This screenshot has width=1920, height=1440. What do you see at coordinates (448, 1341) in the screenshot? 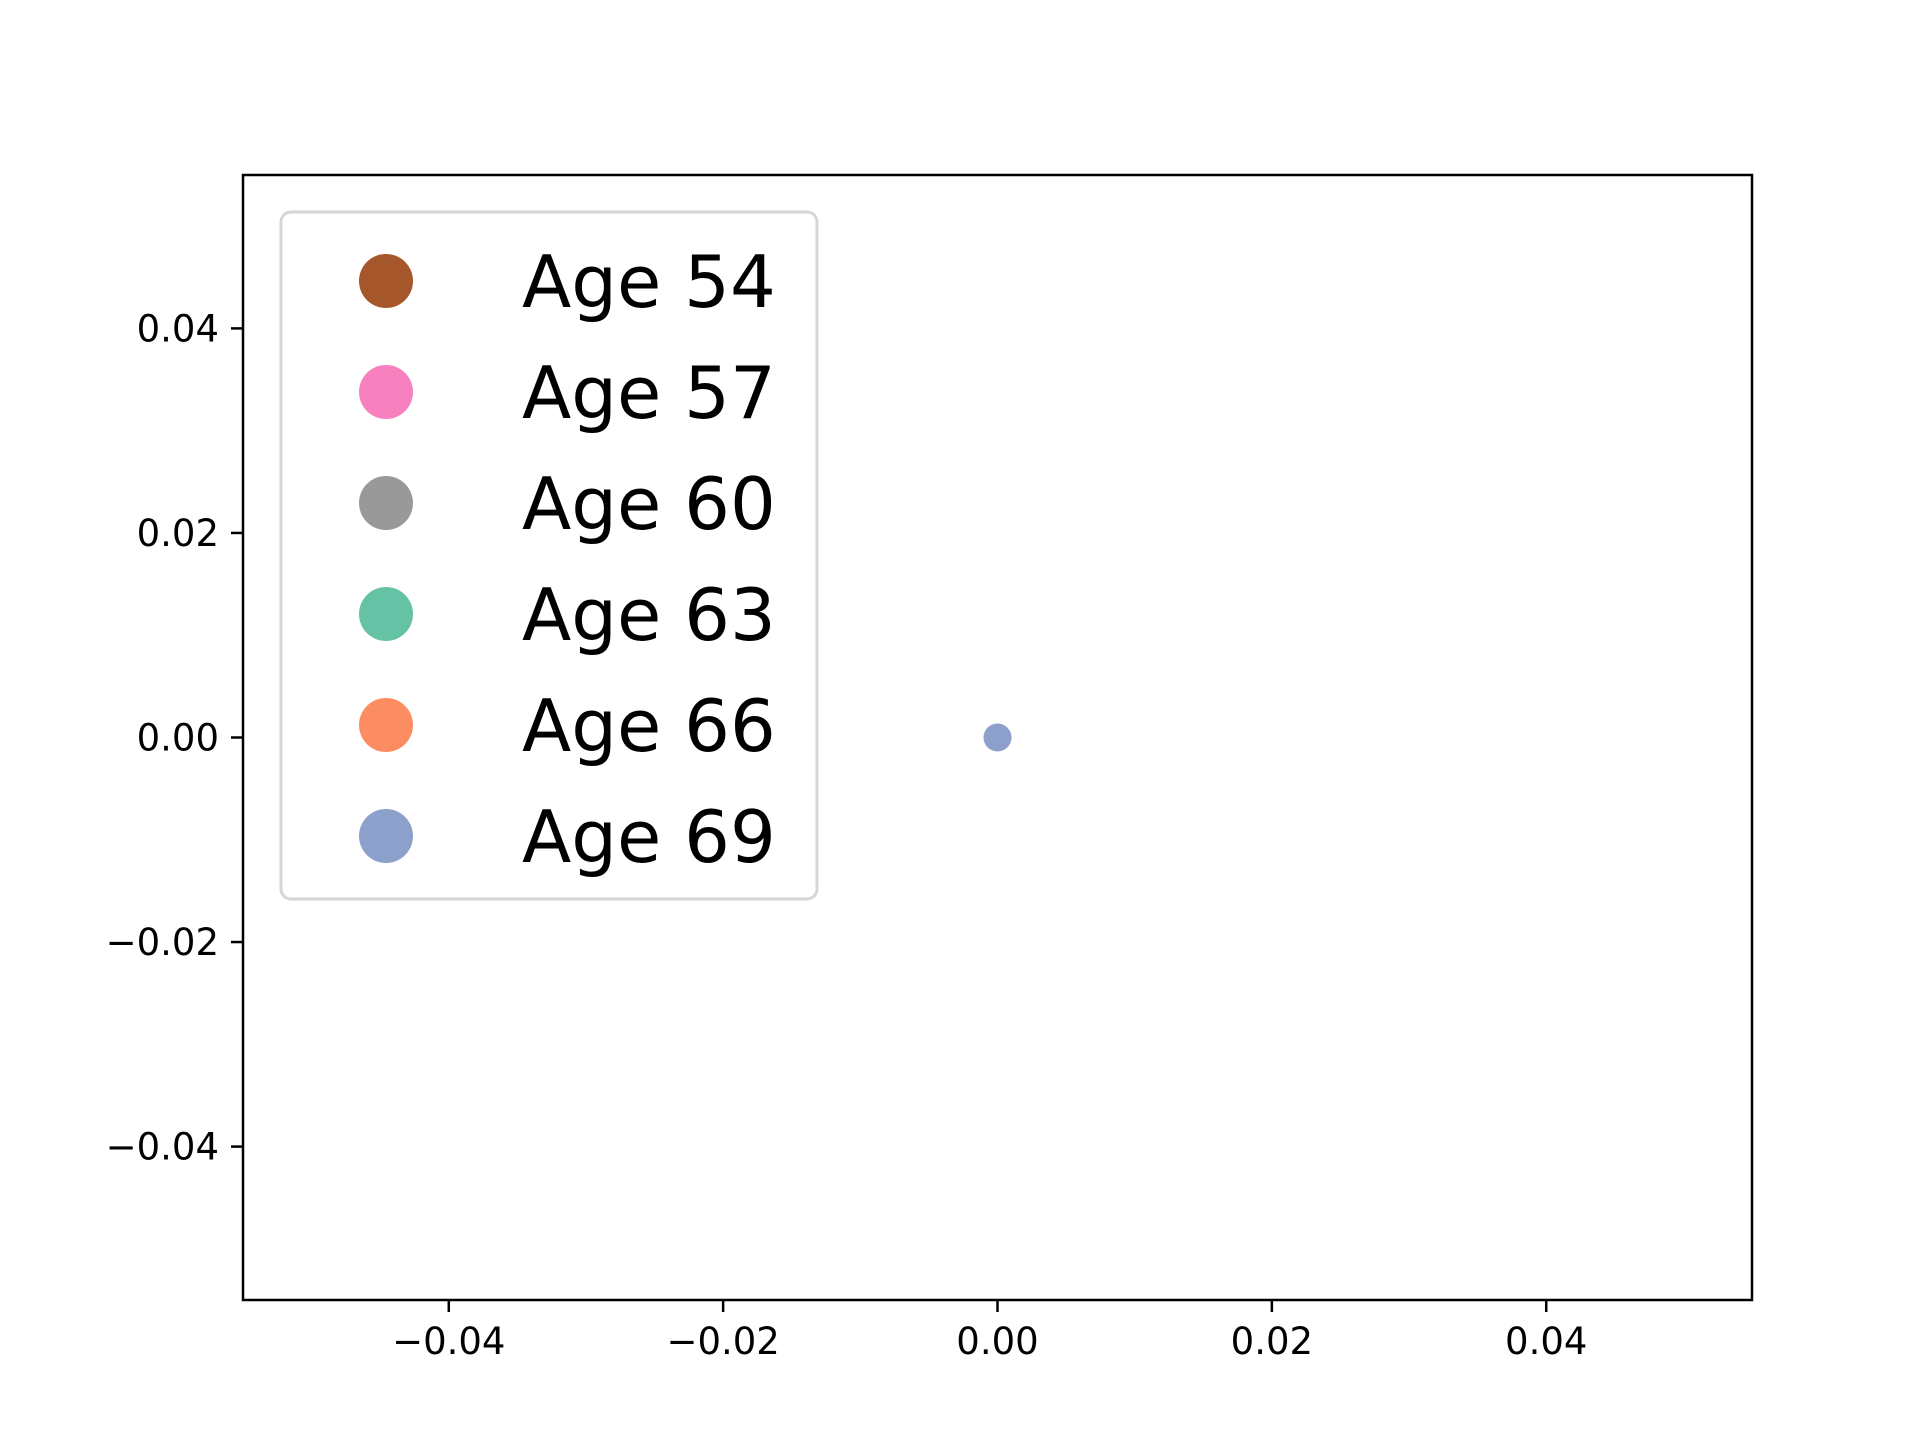
I see `x-tick-label: −0.04` at bounding box center [448, 1341].